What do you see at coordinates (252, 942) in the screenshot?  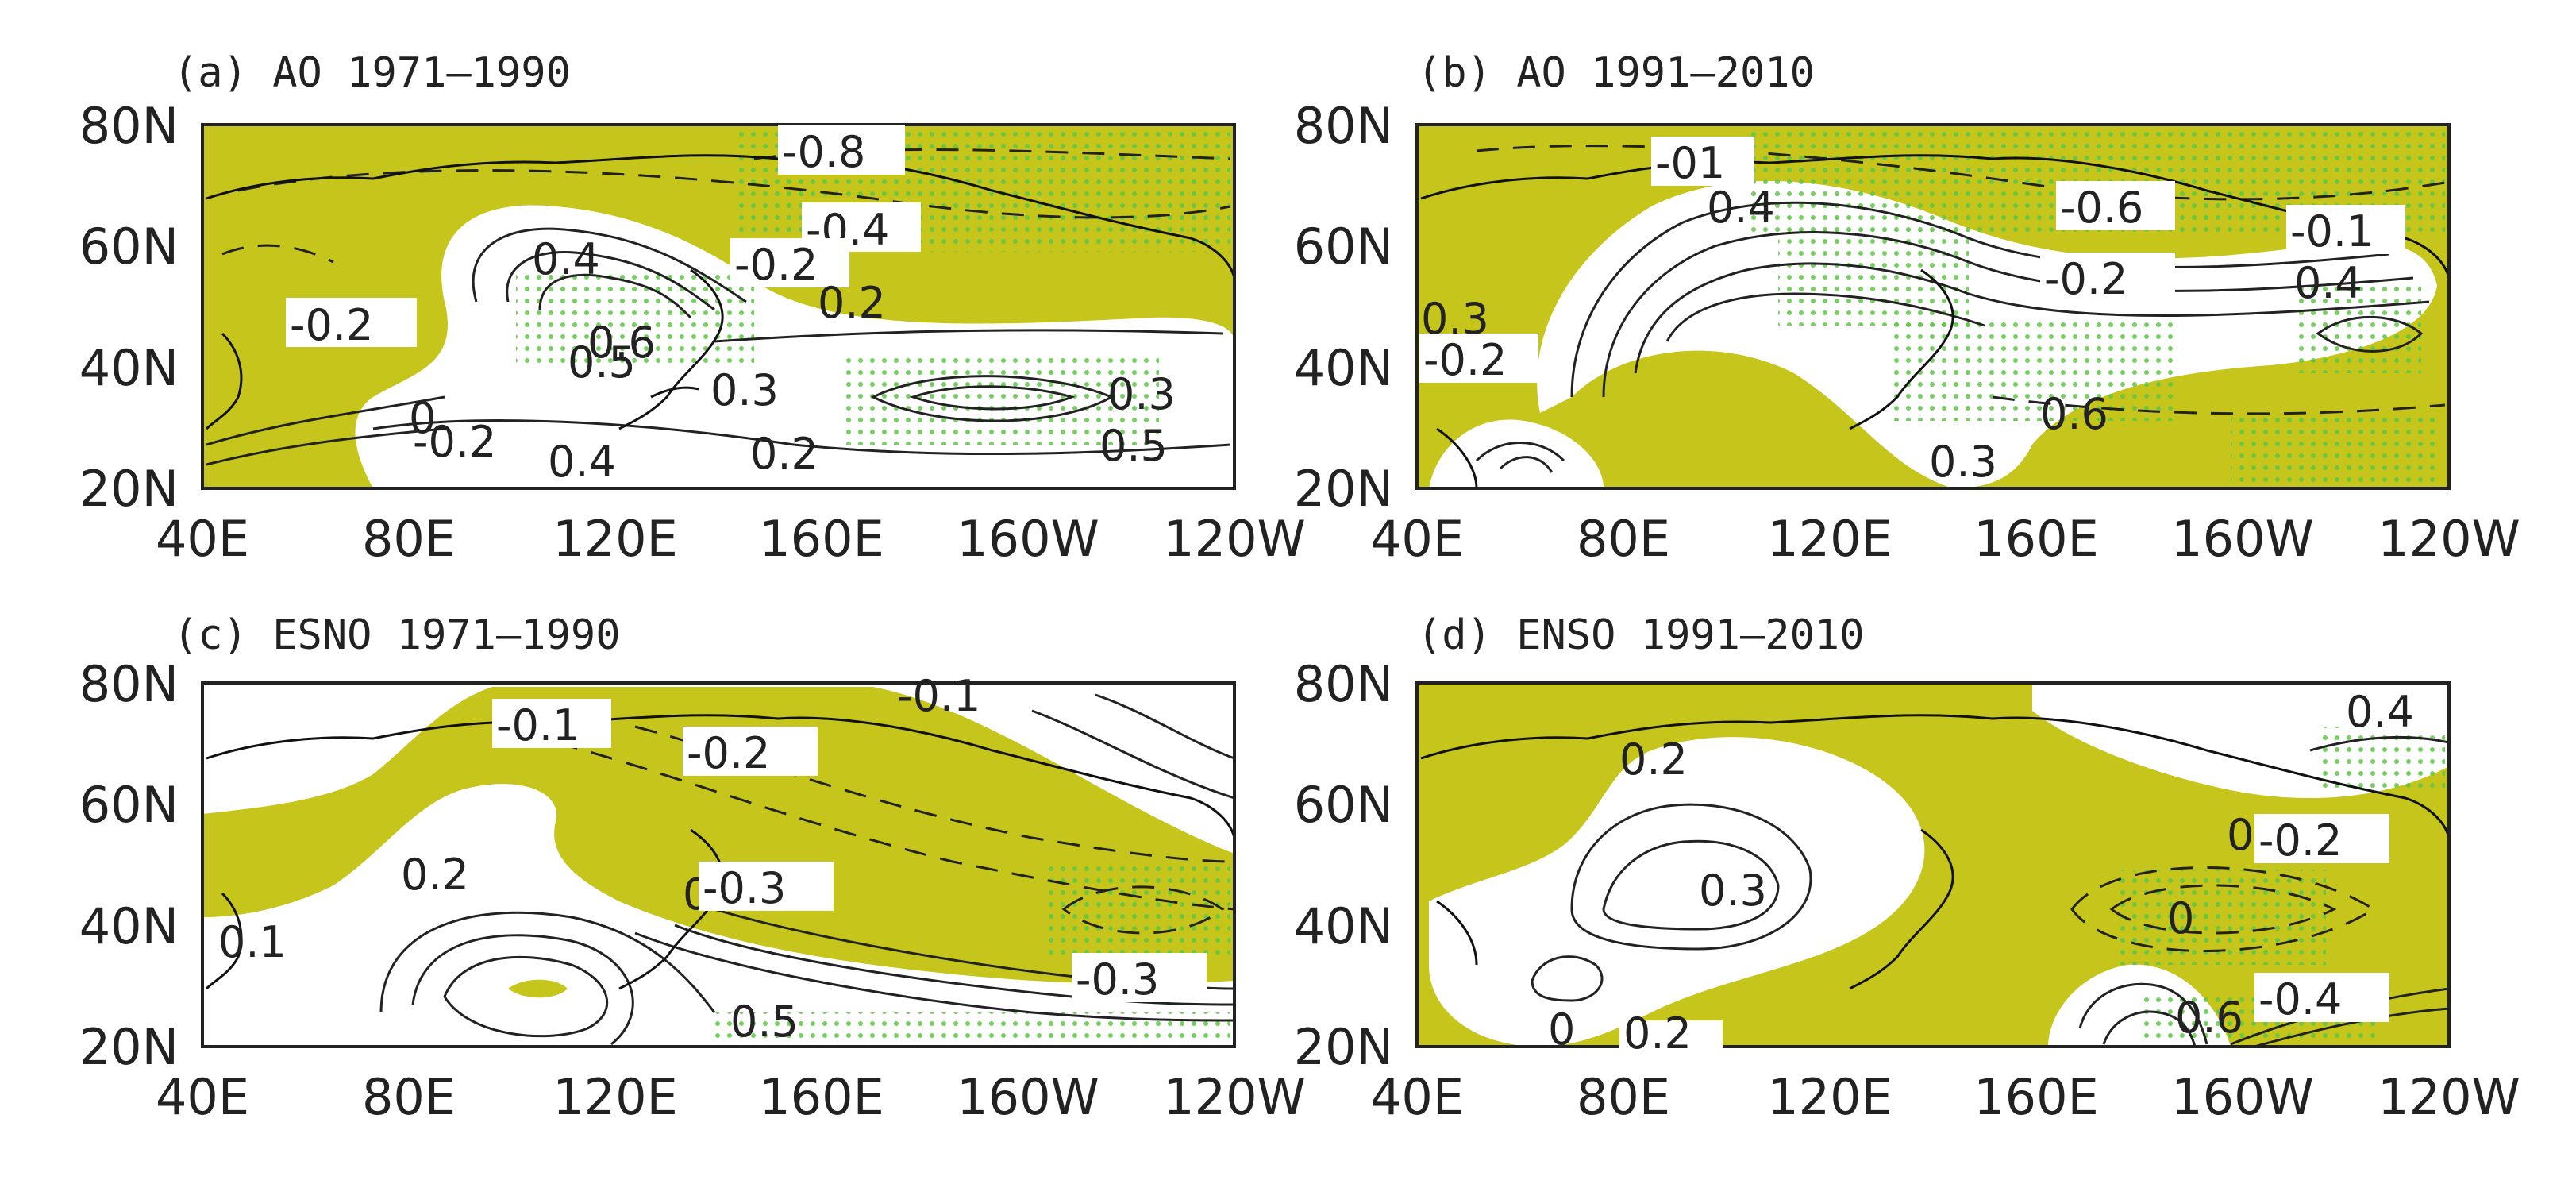 I see `contour-label: 0.1` at bounding box center [252, 942].